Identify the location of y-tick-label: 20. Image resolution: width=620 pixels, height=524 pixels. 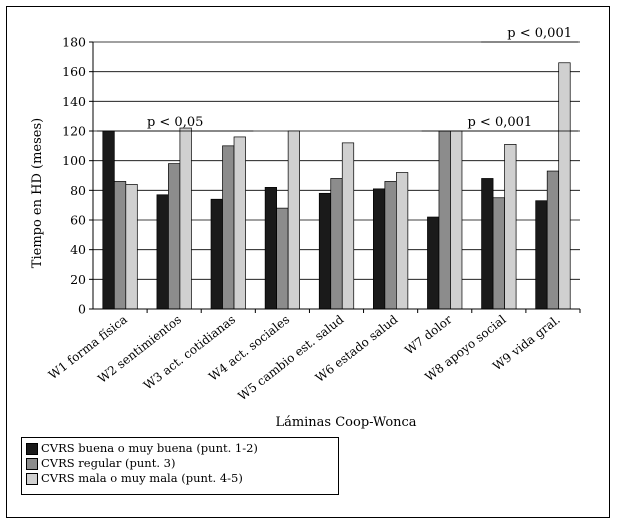
(78, 279).